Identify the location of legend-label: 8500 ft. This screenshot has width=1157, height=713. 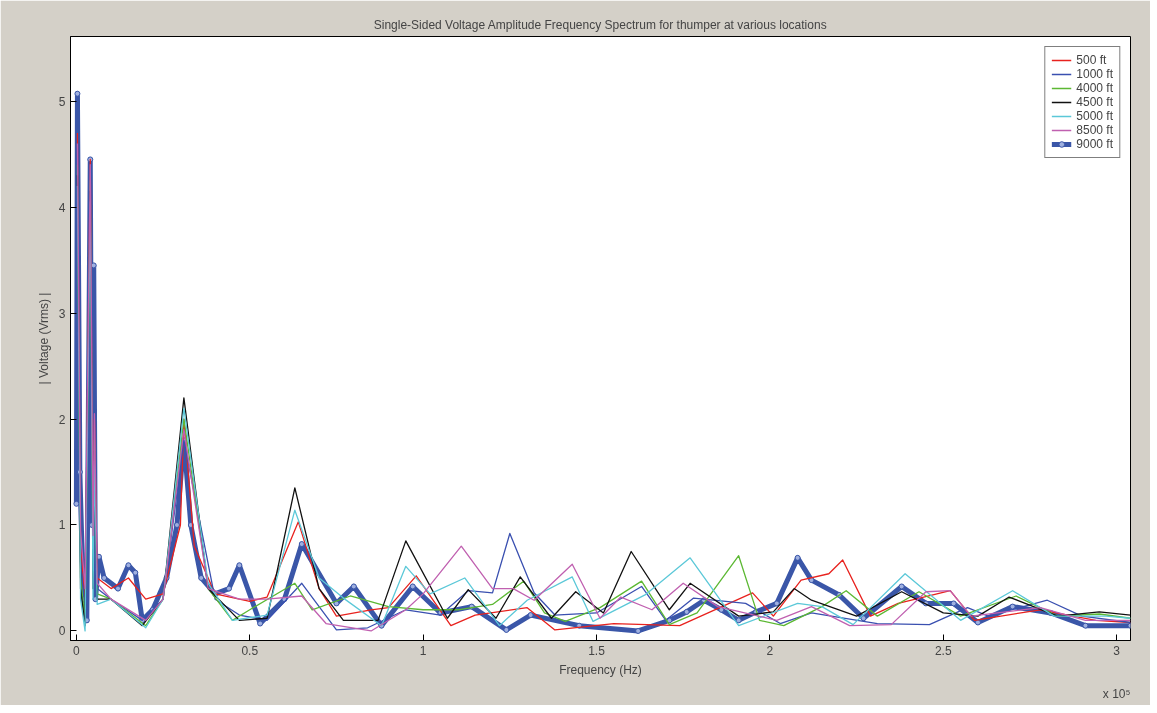
(1094, 130).